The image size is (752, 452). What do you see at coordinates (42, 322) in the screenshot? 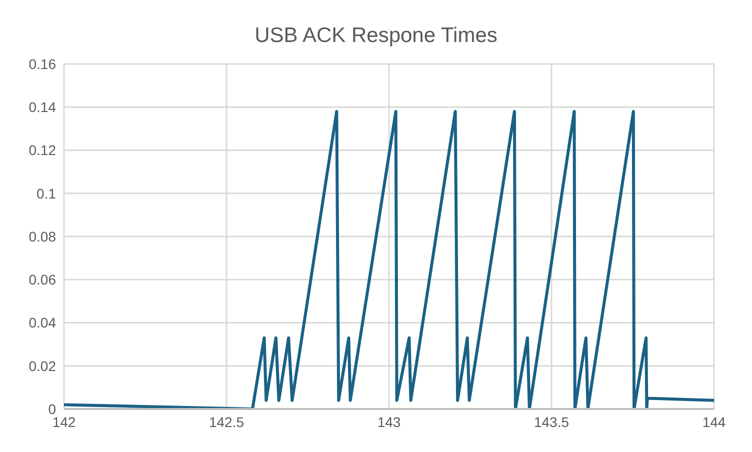
I see `y-tick-label: 0.04` at bounding box center [42, 322].